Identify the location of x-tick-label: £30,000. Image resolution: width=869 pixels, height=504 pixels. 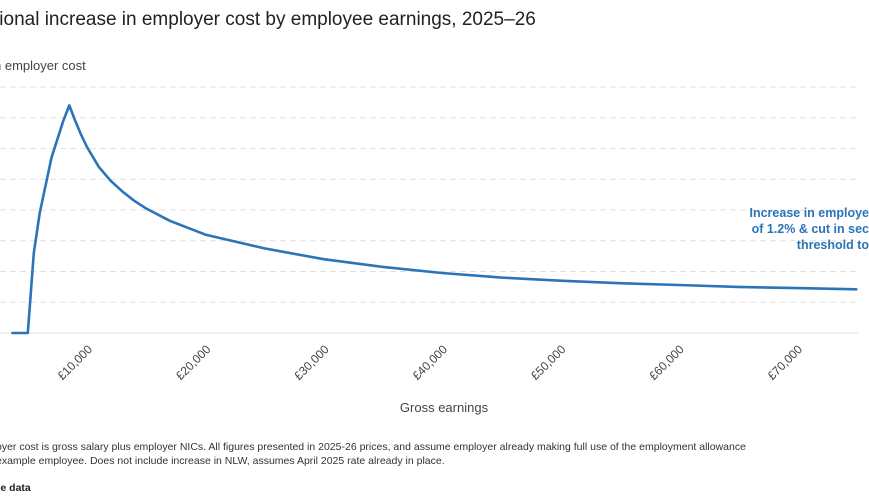
(311, 362).